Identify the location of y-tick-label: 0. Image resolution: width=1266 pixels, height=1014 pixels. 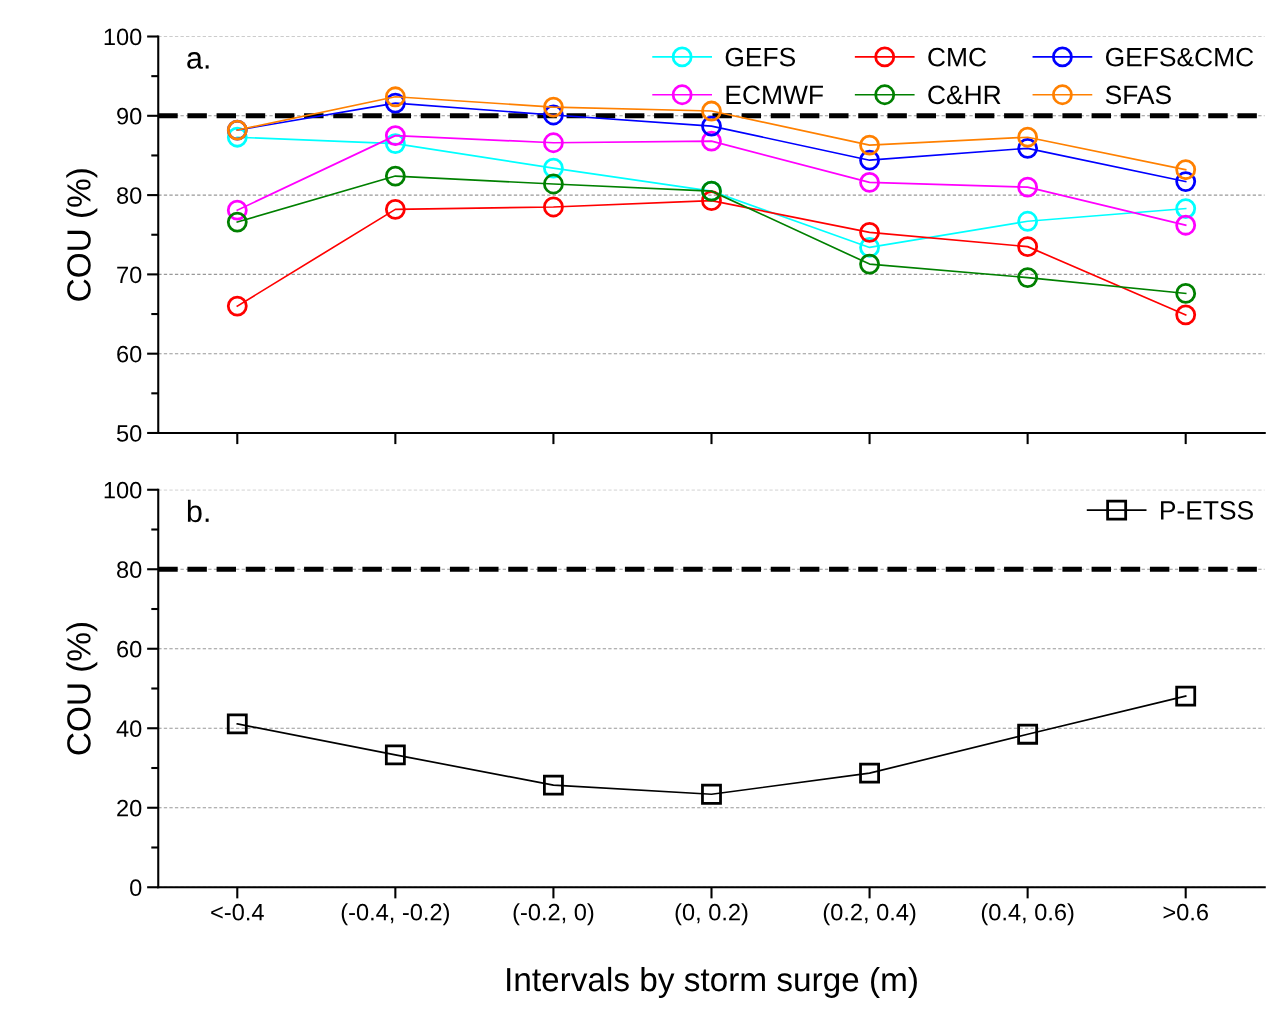
(136, 888).